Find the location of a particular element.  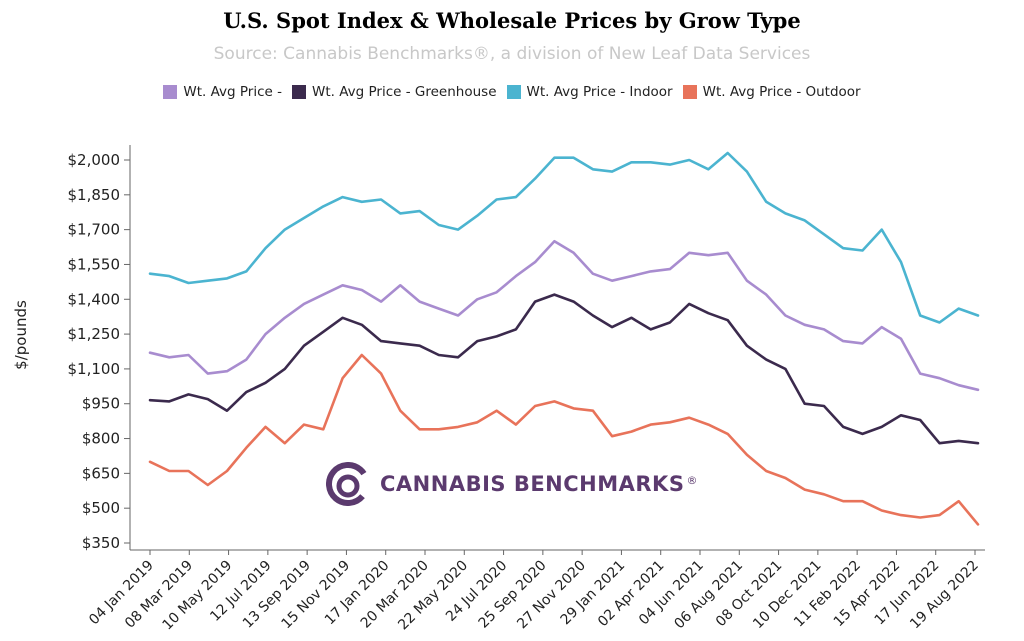

legend-label: Wt. Avg Price - is located at coordinates (232, 92).